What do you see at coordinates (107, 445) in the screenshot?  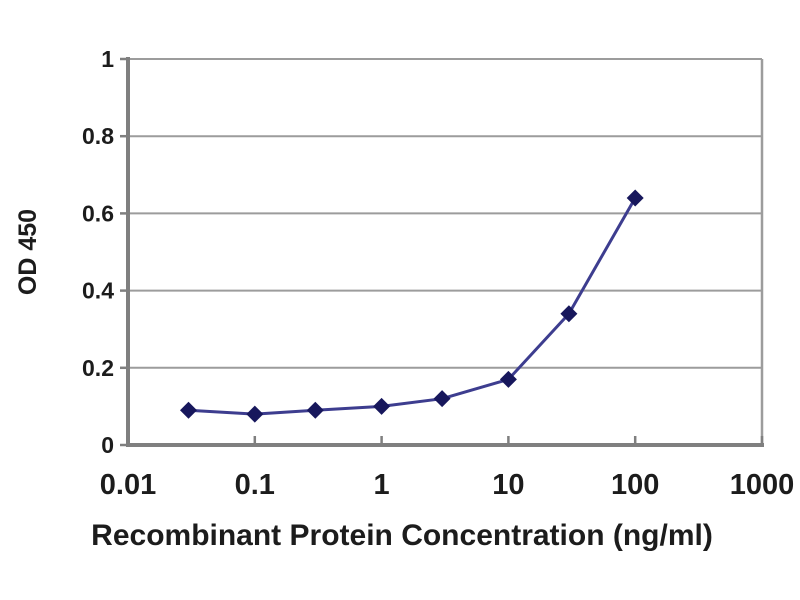 I see `y-tick-label: 0` at bounding box center [107, 445].